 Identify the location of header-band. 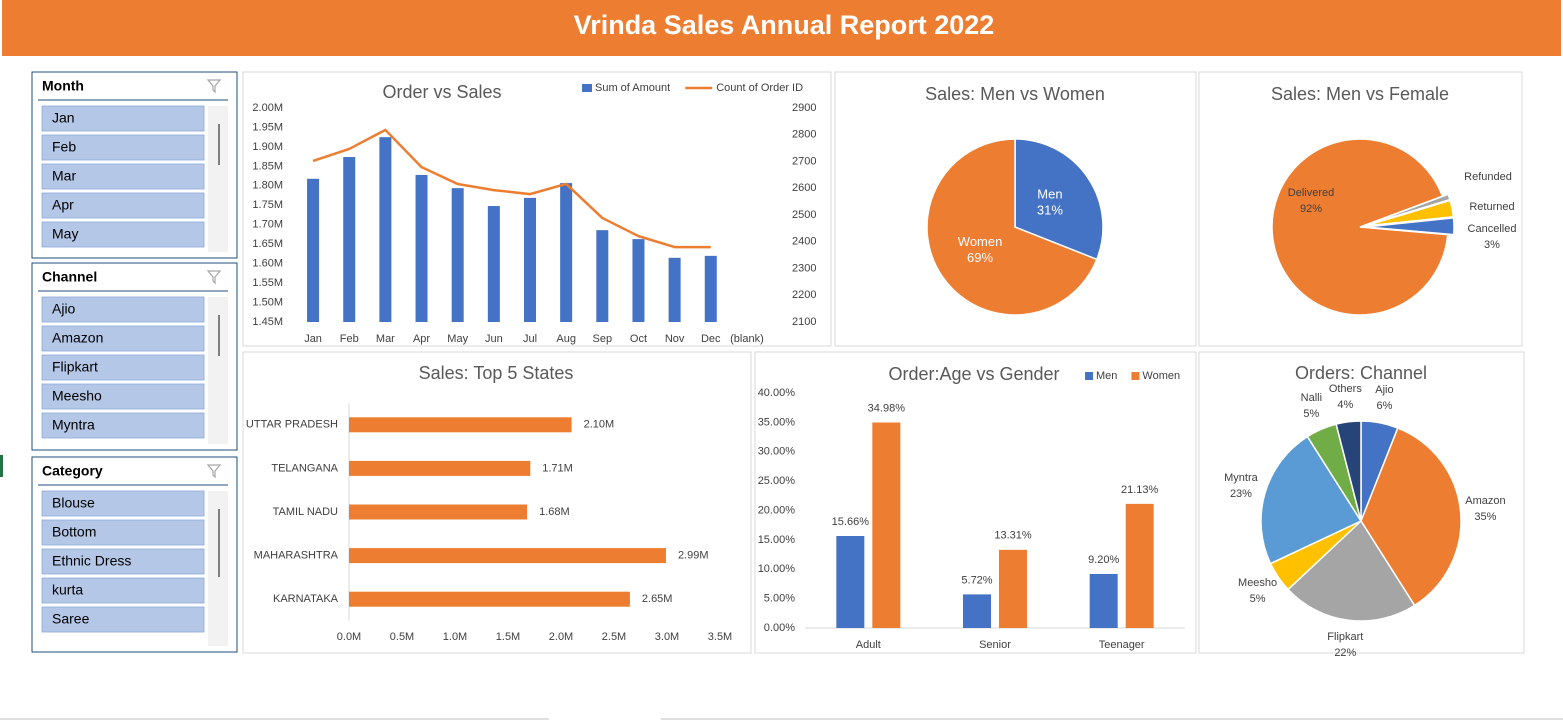
(781, 28).